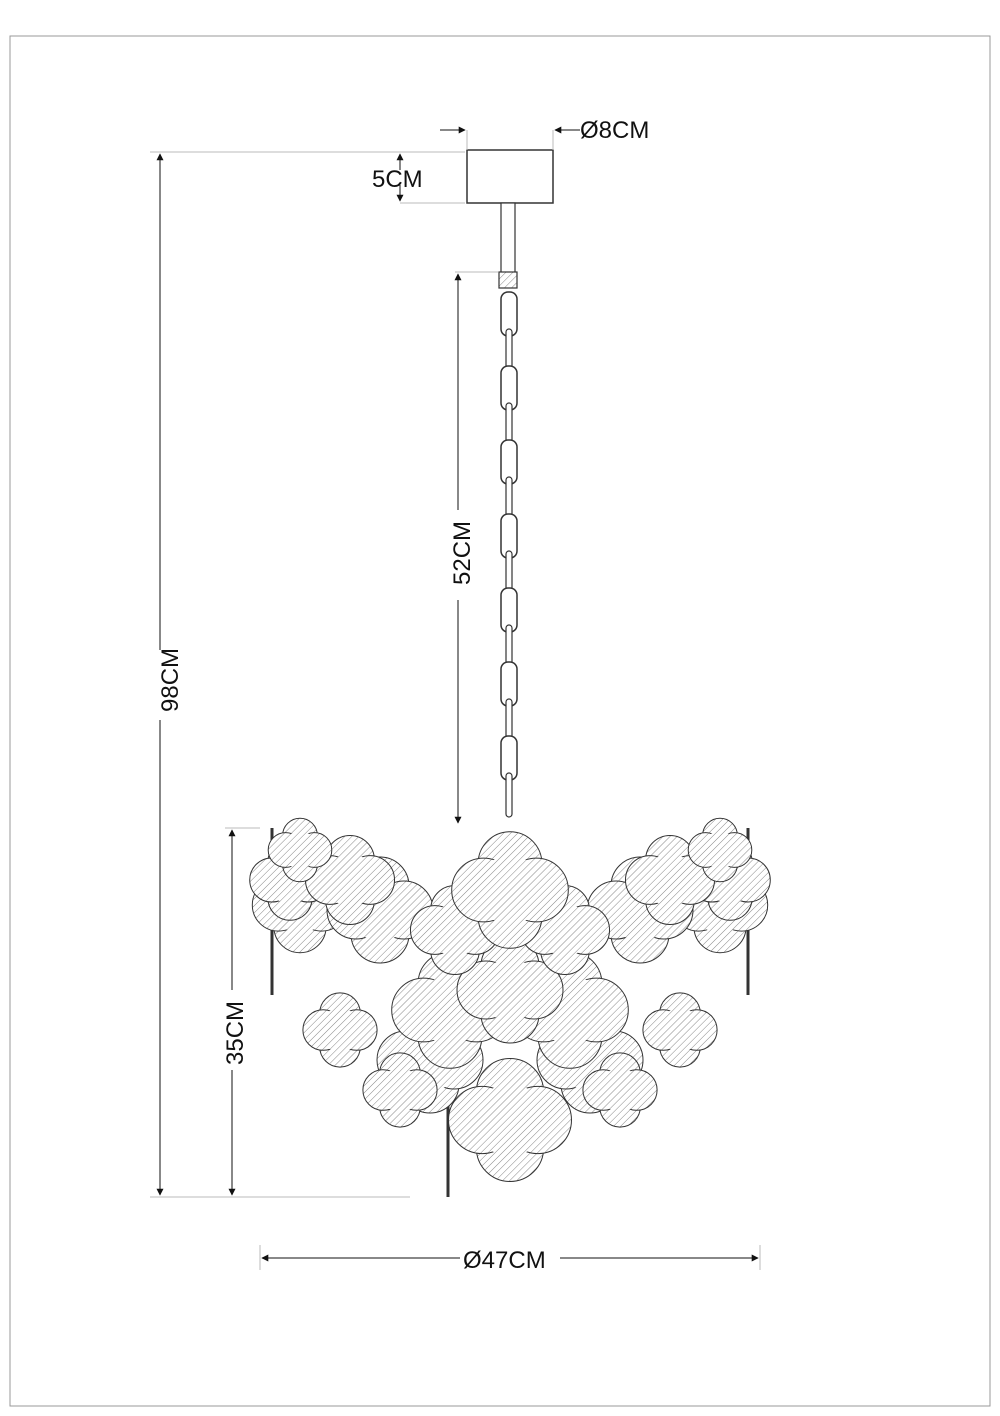 The height and width of the screenshot is (1416, 1000). What do you see at coordinates (508, 280) in the screenshot?
I see `collar` at bounding box center [508, 280].